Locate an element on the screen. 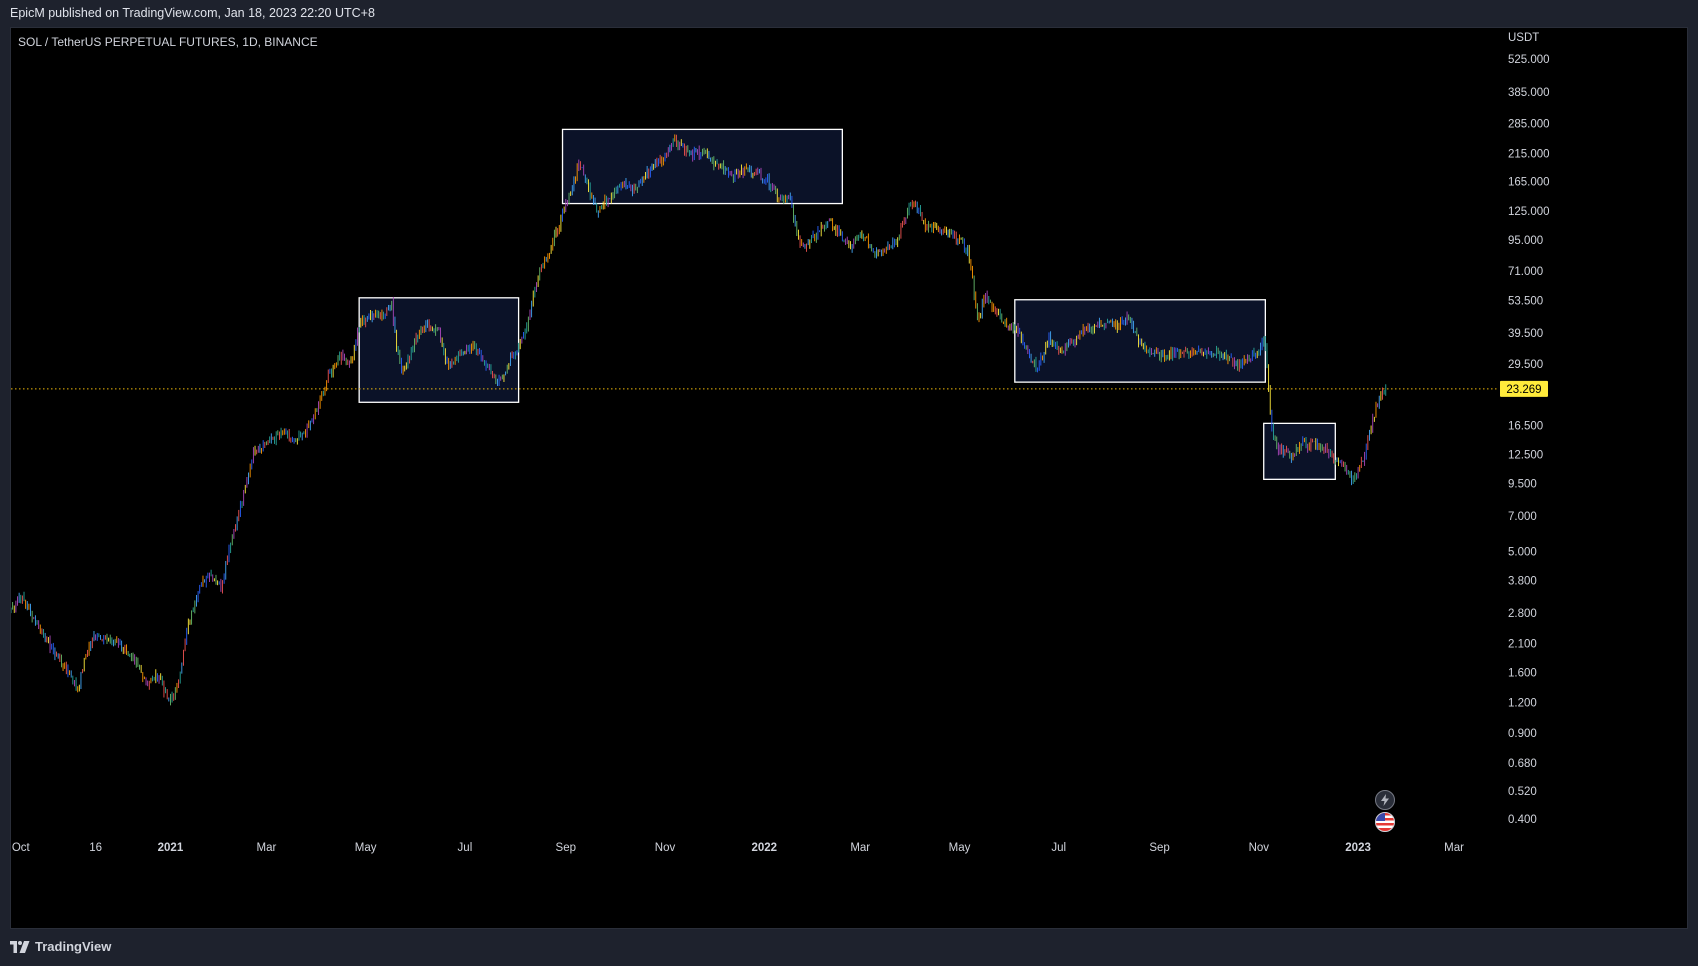 The height and width of the screenshot is (966, 1698). us-flag-icon is located at coordinates (1385, 822).